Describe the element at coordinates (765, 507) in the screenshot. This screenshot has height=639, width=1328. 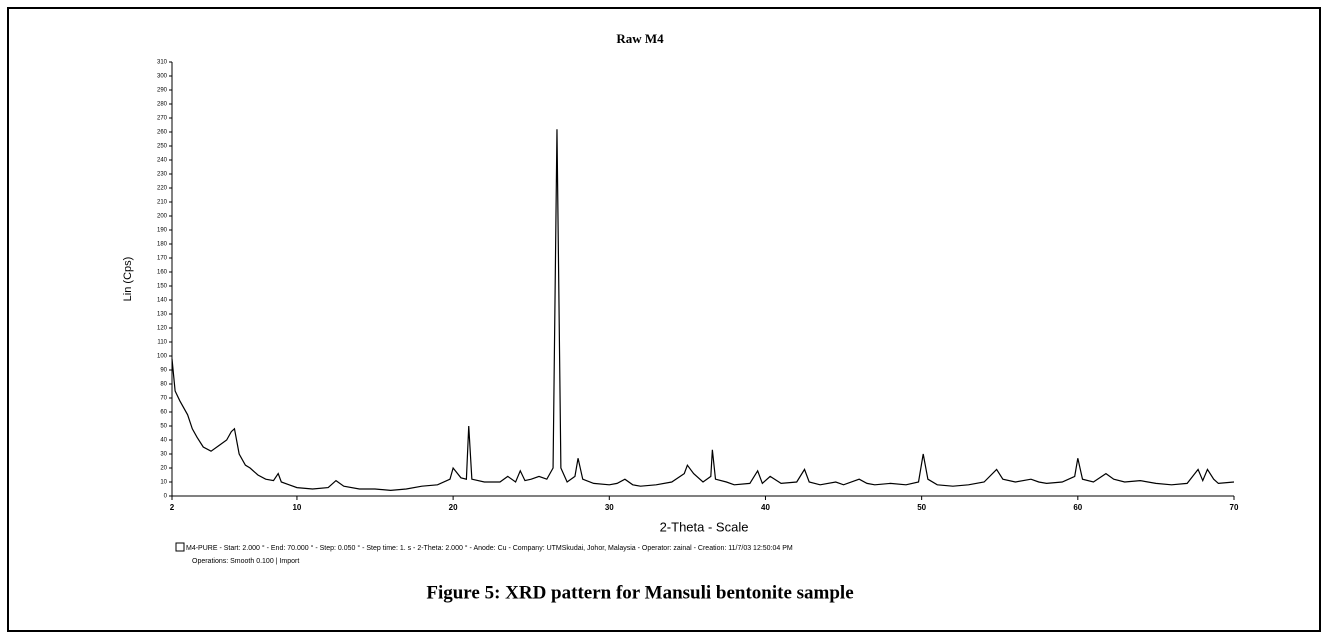
I see `x-tick-label: 40` at that location.